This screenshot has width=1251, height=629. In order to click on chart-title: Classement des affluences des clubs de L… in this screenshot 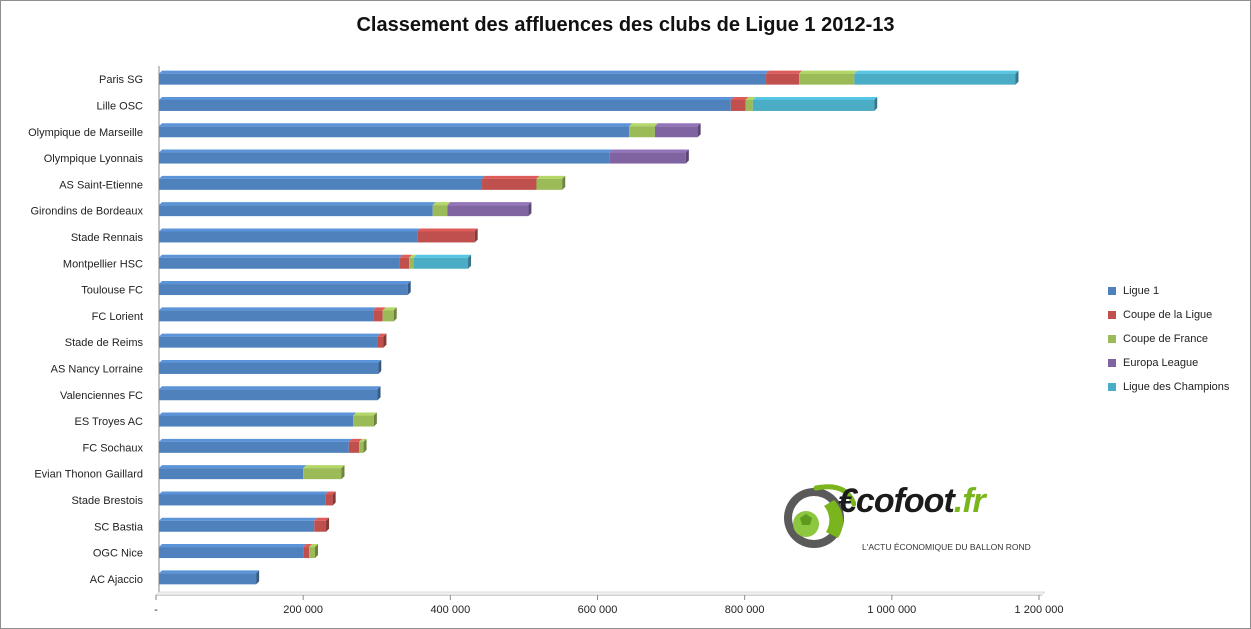, I will do `click(625, 25)`.